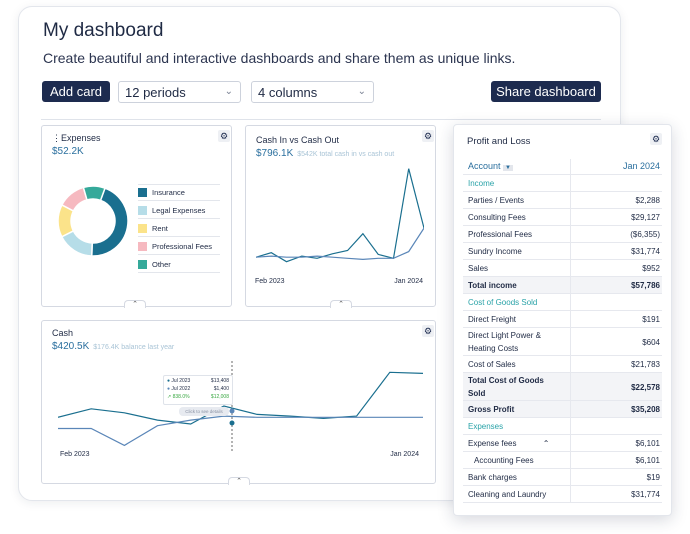 Image resolution: width=690 pixels, height=534 pixels. I want to click on legend-item: Professional Fees, so click(179, 246).